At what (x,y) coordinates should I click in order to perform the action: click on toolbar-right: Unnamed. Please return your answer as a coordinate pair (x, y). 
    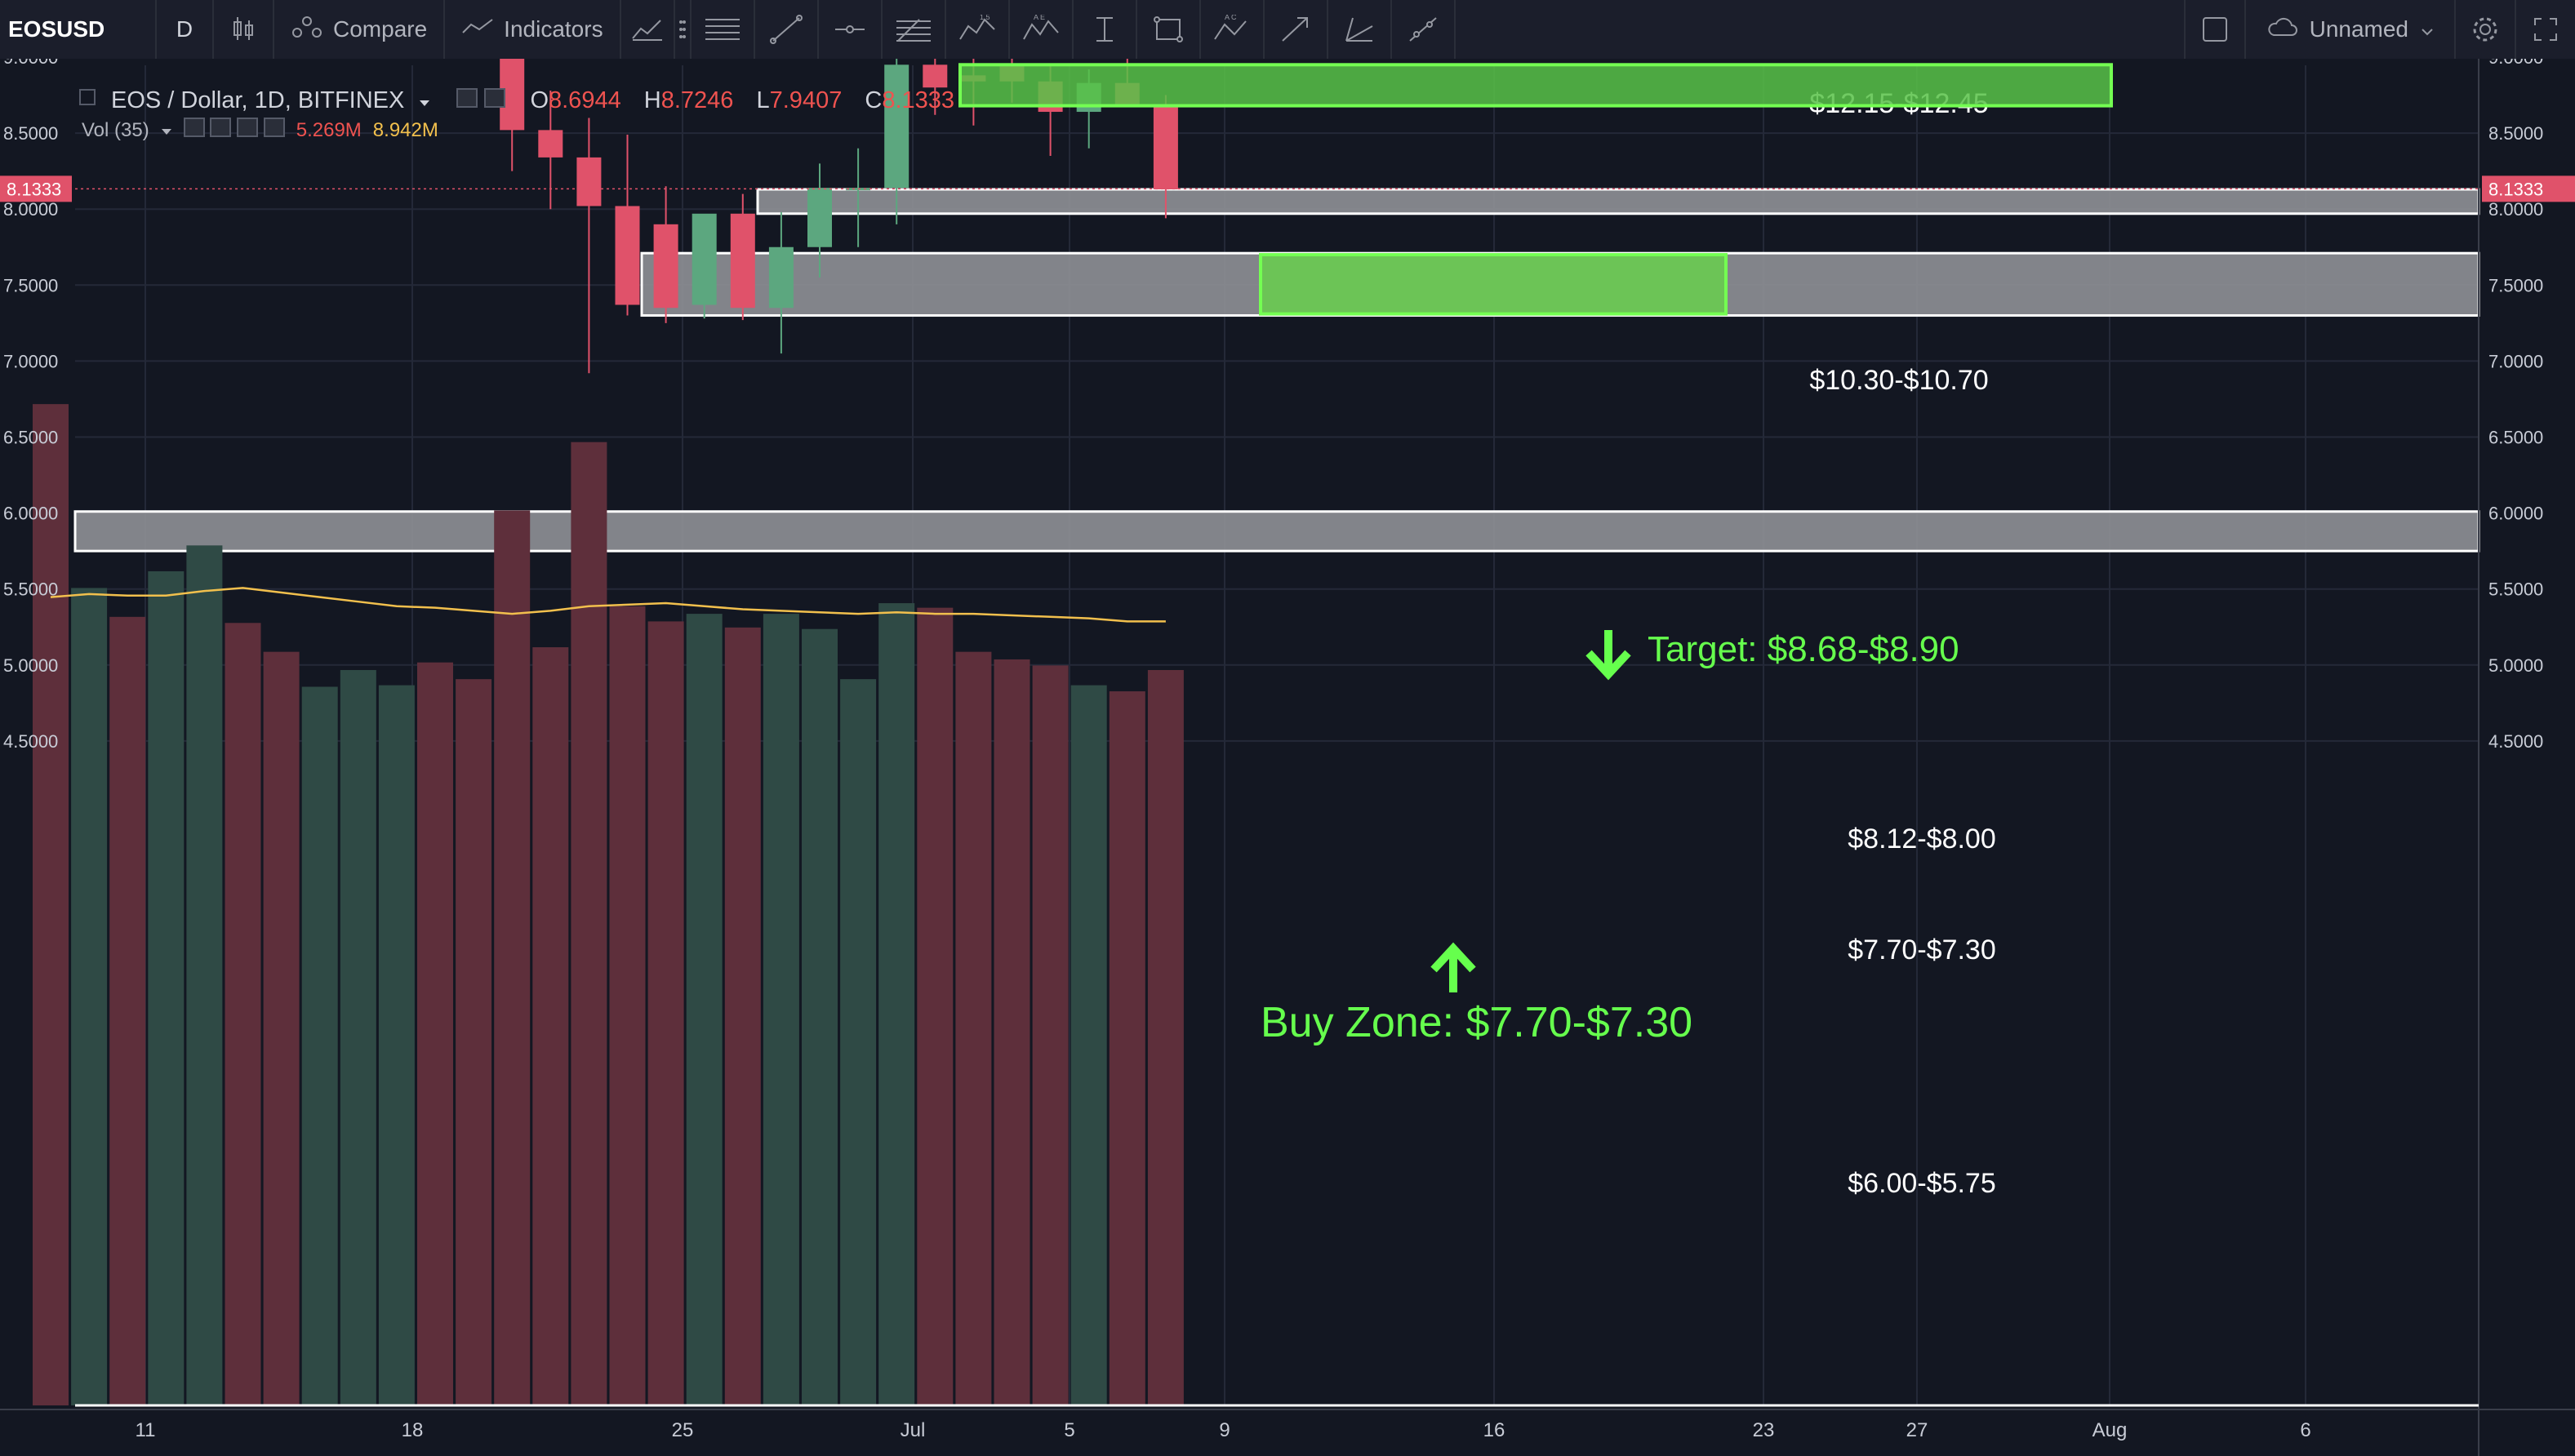
    Looking at the image, I should click on (2379, 30).